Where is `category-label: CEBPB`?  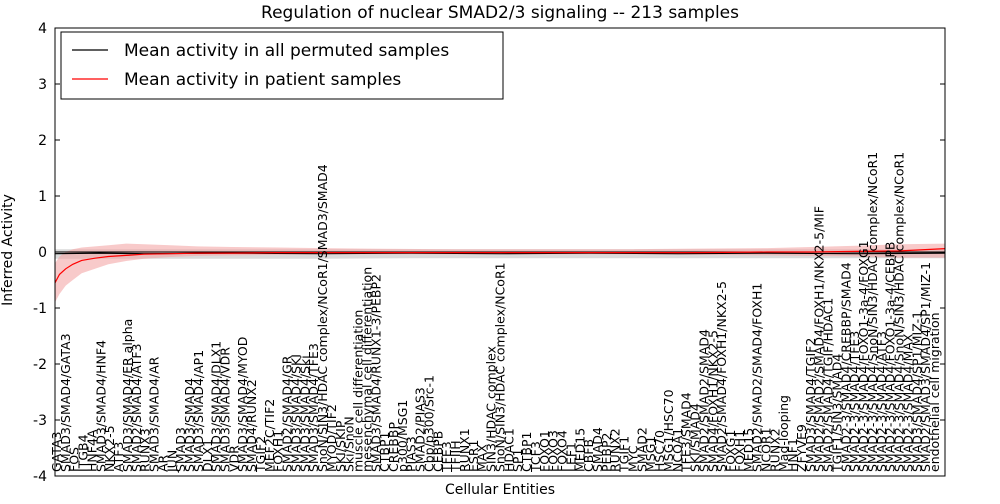
category-label: CEBPB is located at coordinates (437, 451).